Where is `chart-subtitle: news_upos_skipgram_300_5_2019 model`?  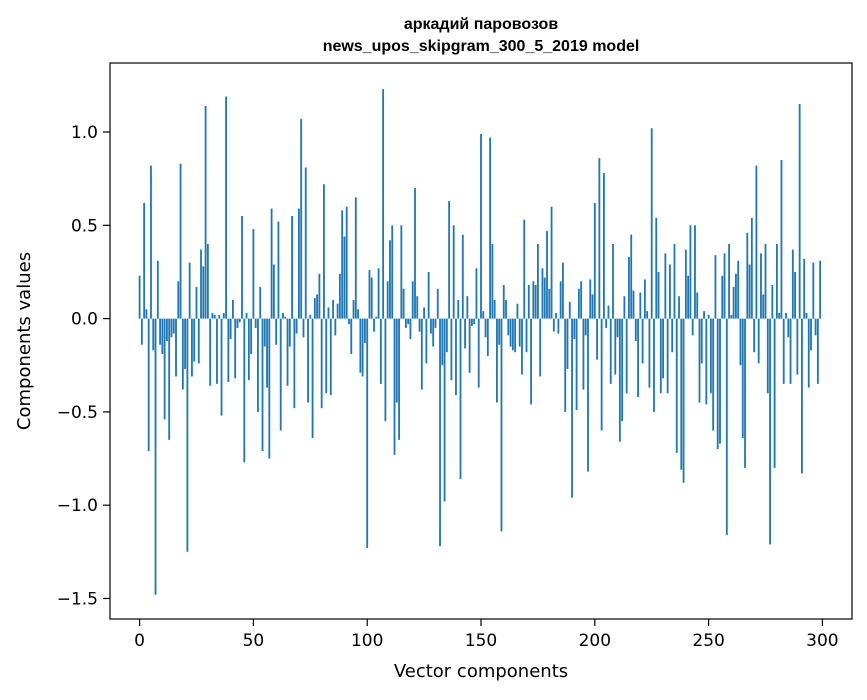
chart-subtitle: news_upos_skipgram_300_5_2019 model is located at coordinates (481, 46).